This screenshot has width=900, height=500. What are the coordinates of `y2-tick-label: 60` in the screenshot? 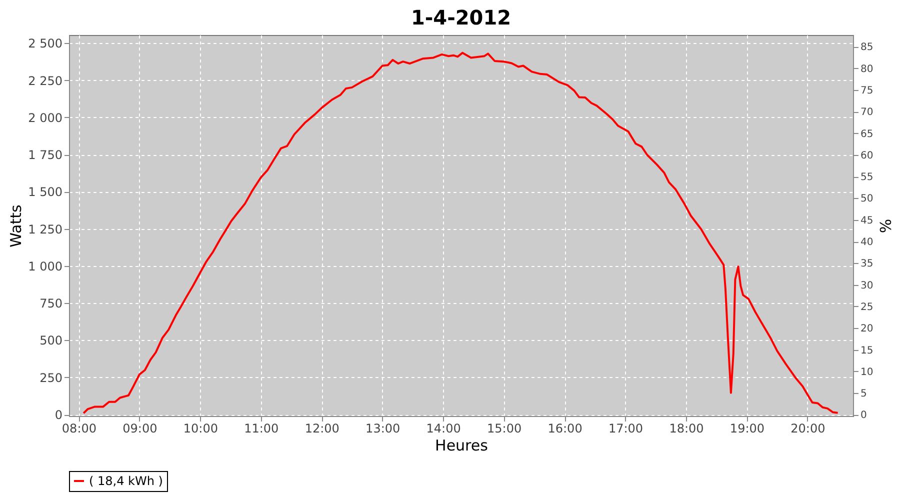 It's located at (867, 156).